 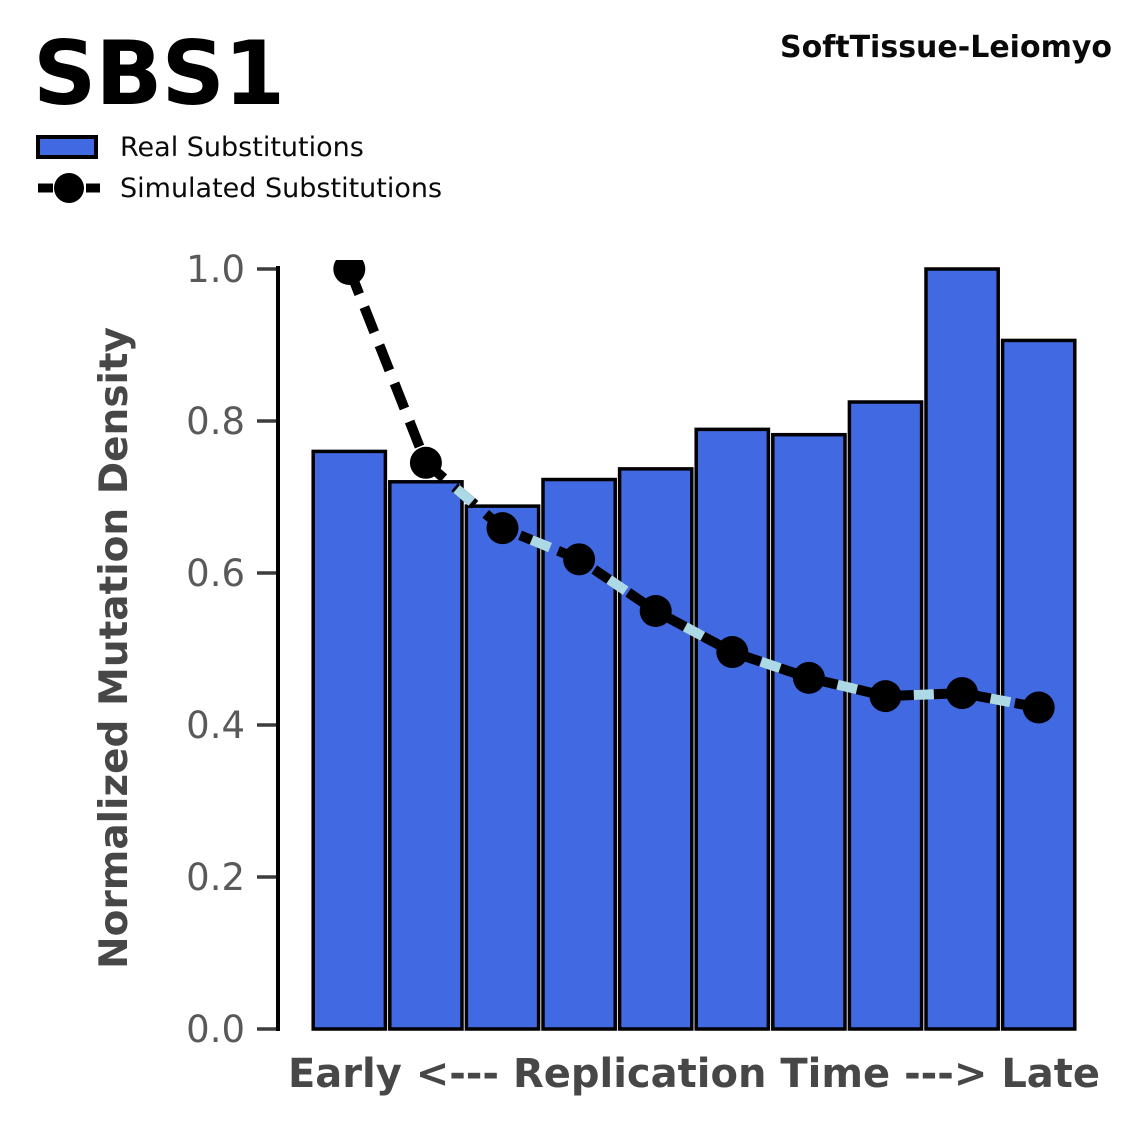 What do you see at coordinates (215, 421) in the screenshot?
I see `y-tick-label: 0.8` at bounding box center [215, 421].